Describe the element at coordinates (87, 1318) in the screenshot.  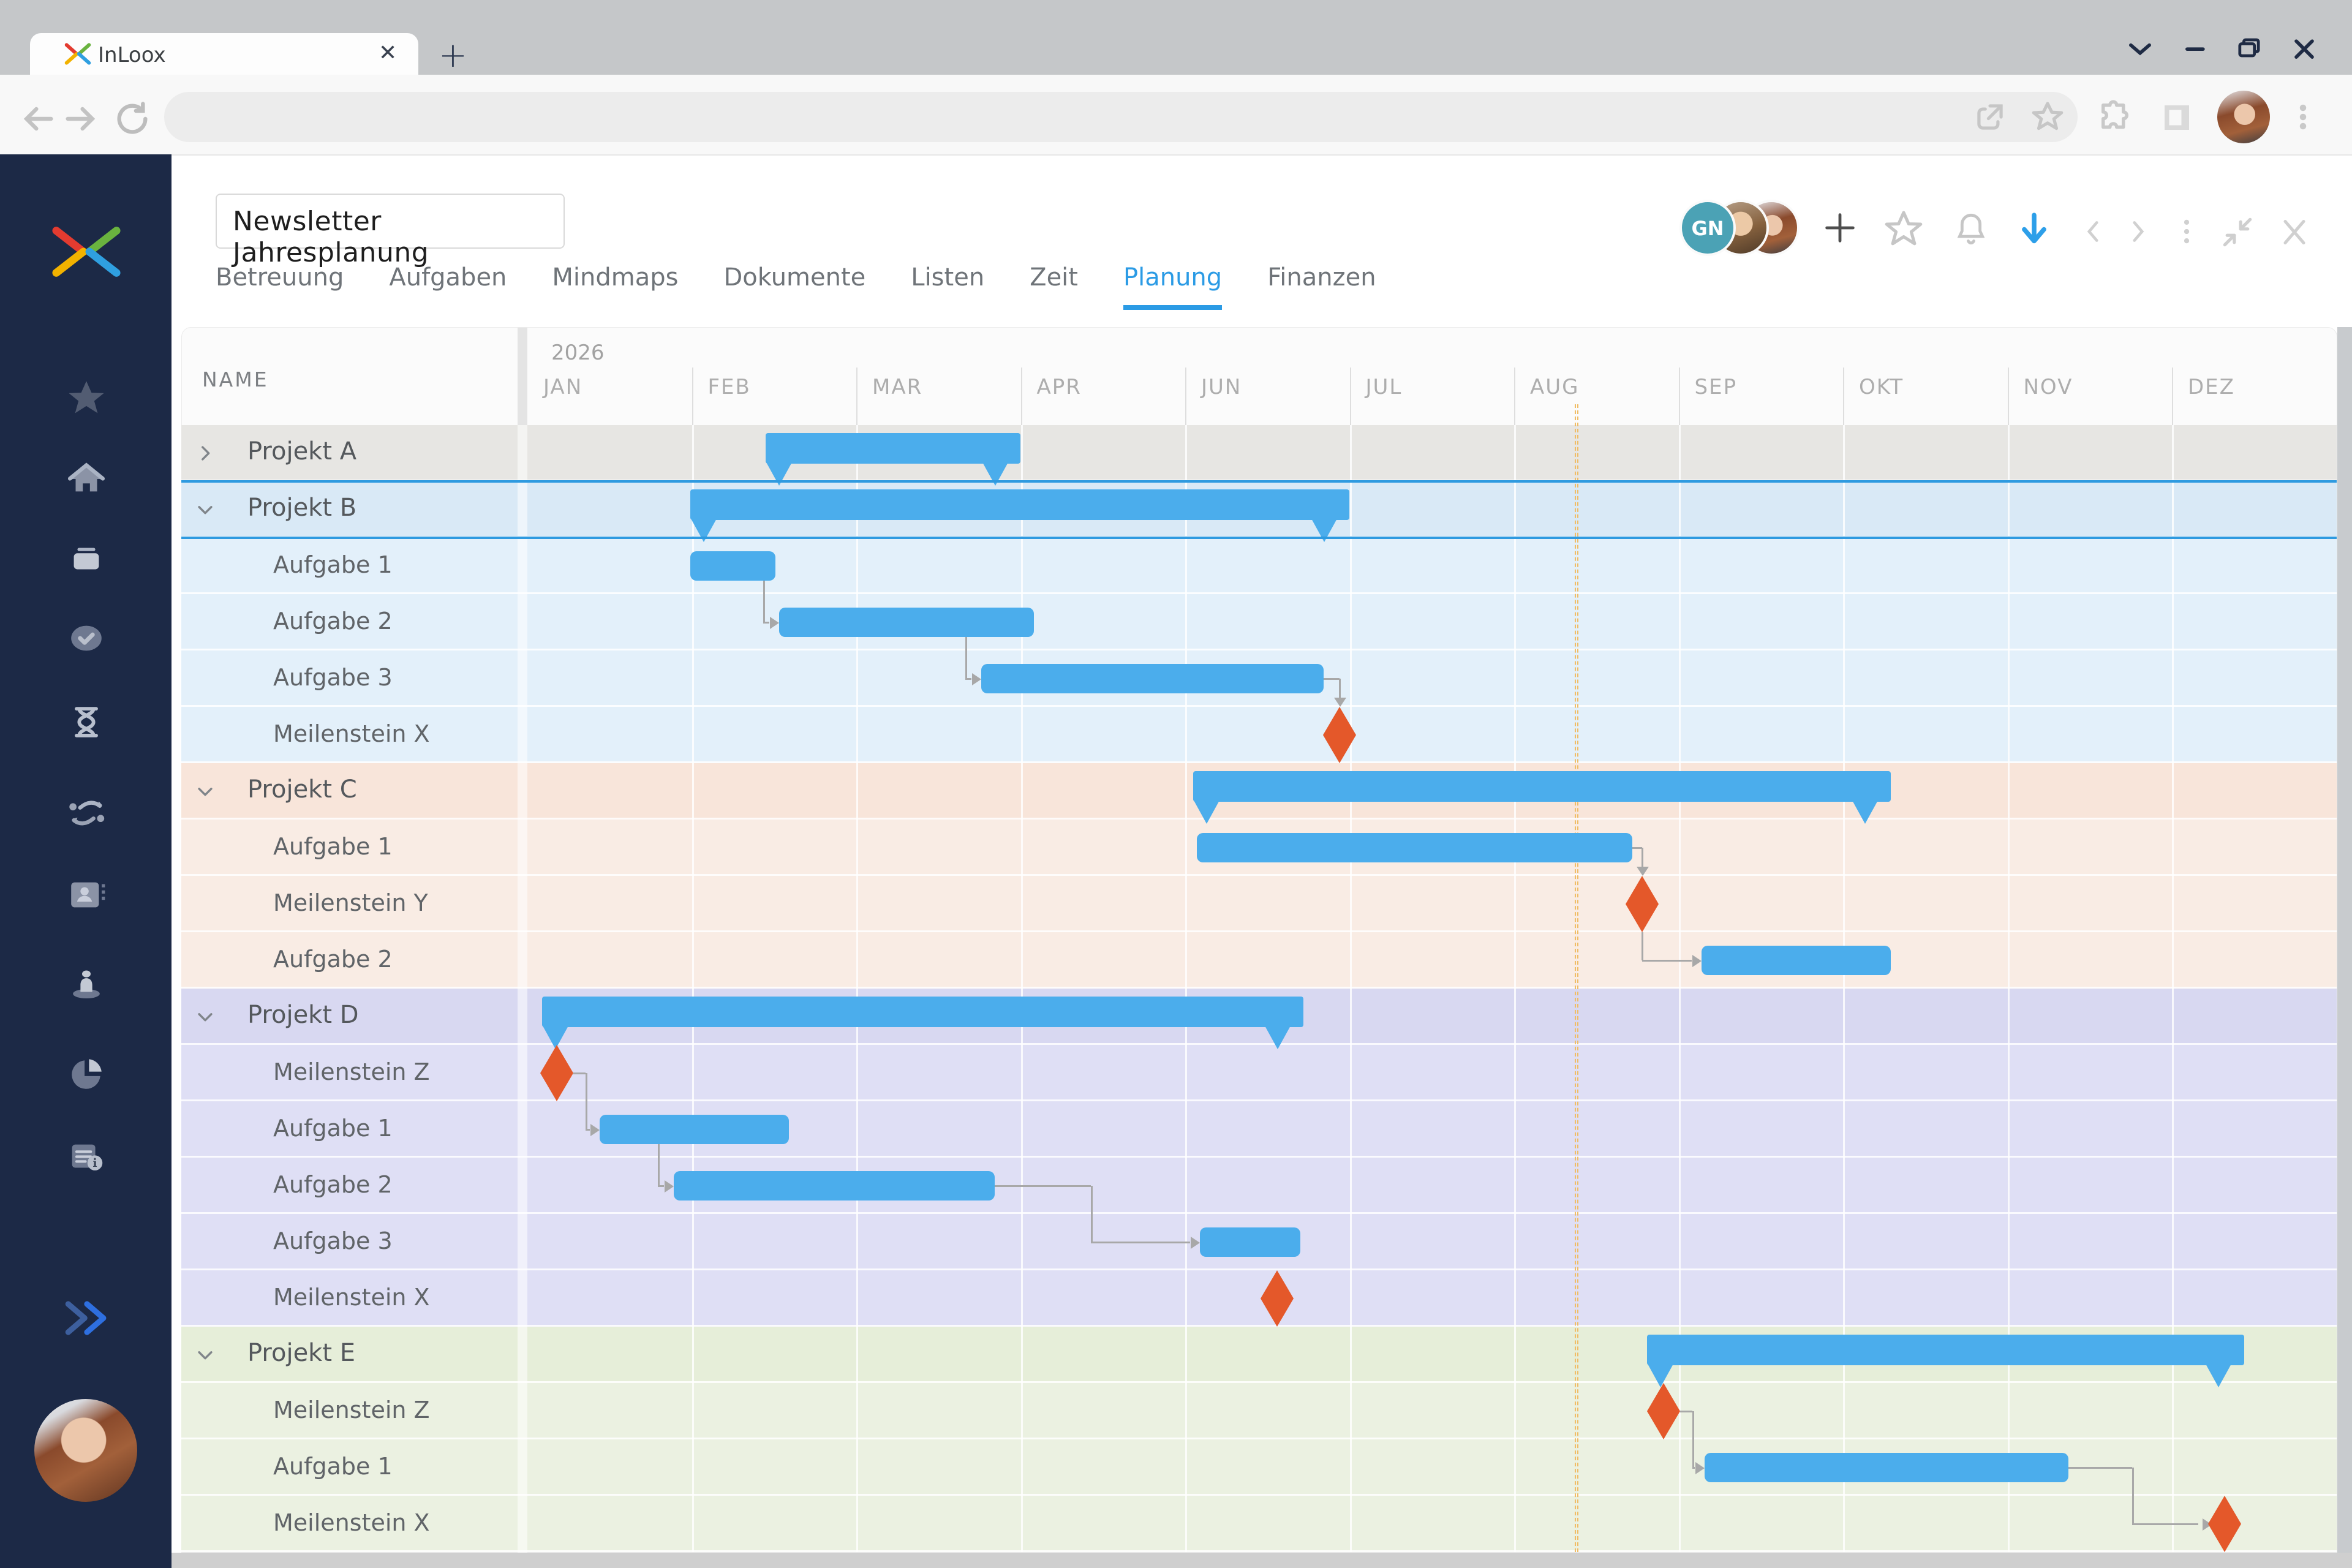
I see `sidebar-expand-icon` at that location.